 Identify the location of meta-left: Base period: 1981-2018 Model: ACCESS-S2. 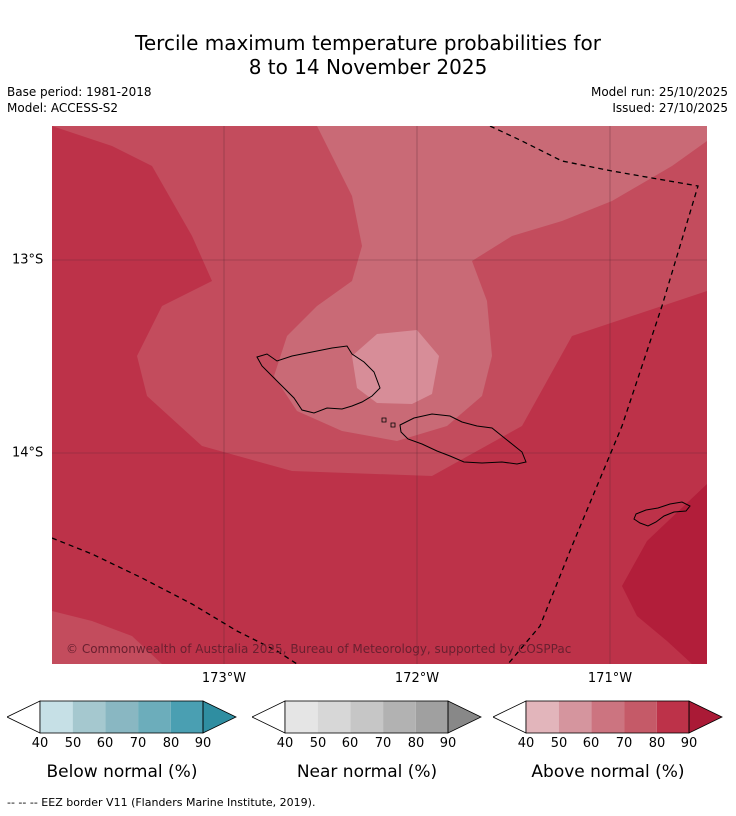
(79, 100).